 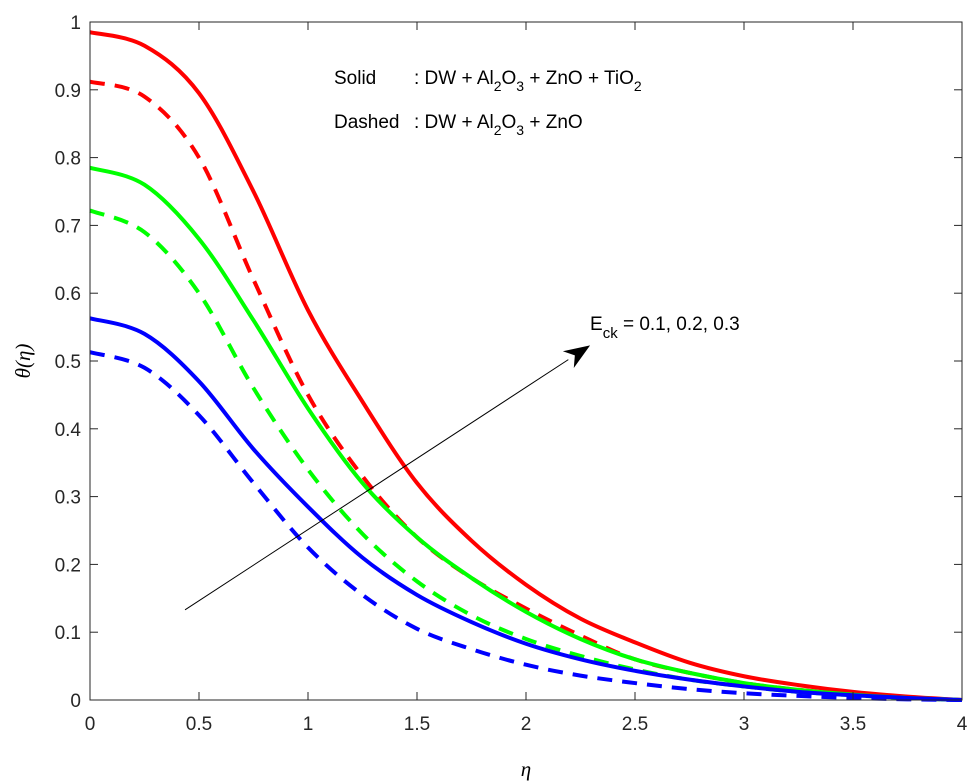 I want to click on x-tick-label: 0, so click(x=90, y=724).